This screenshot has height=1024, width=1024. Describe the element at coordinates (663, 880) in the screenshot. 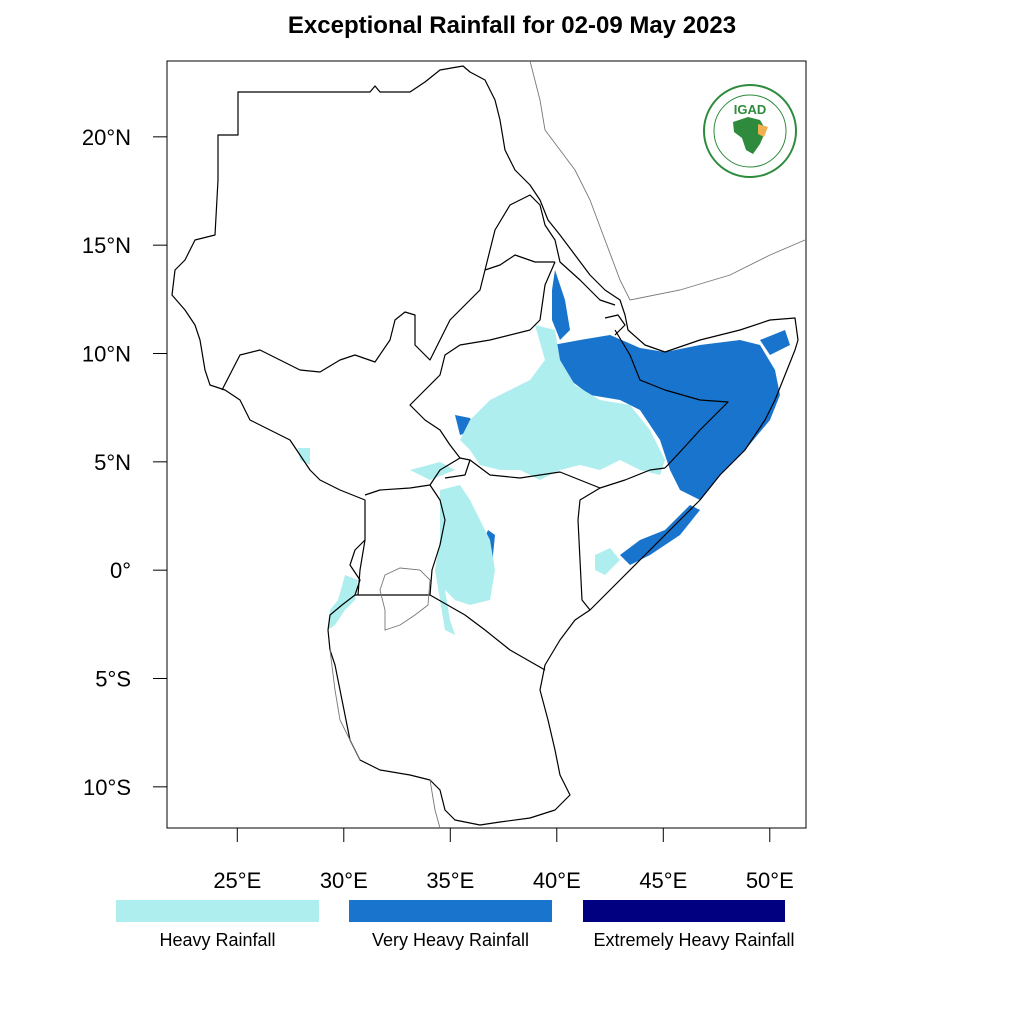

I see `lon-tick-label: 45°E` at that location.